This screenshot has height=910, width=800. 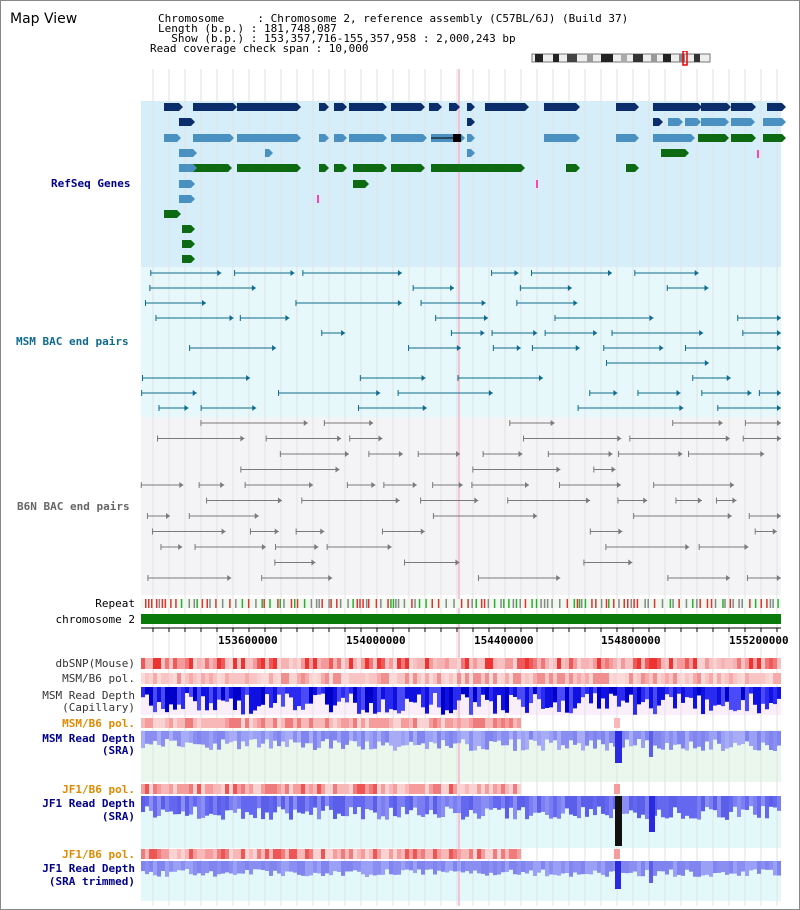 I want to click on msm-bac-label: MSM BAC end pairs, so click(x=72, y=341).